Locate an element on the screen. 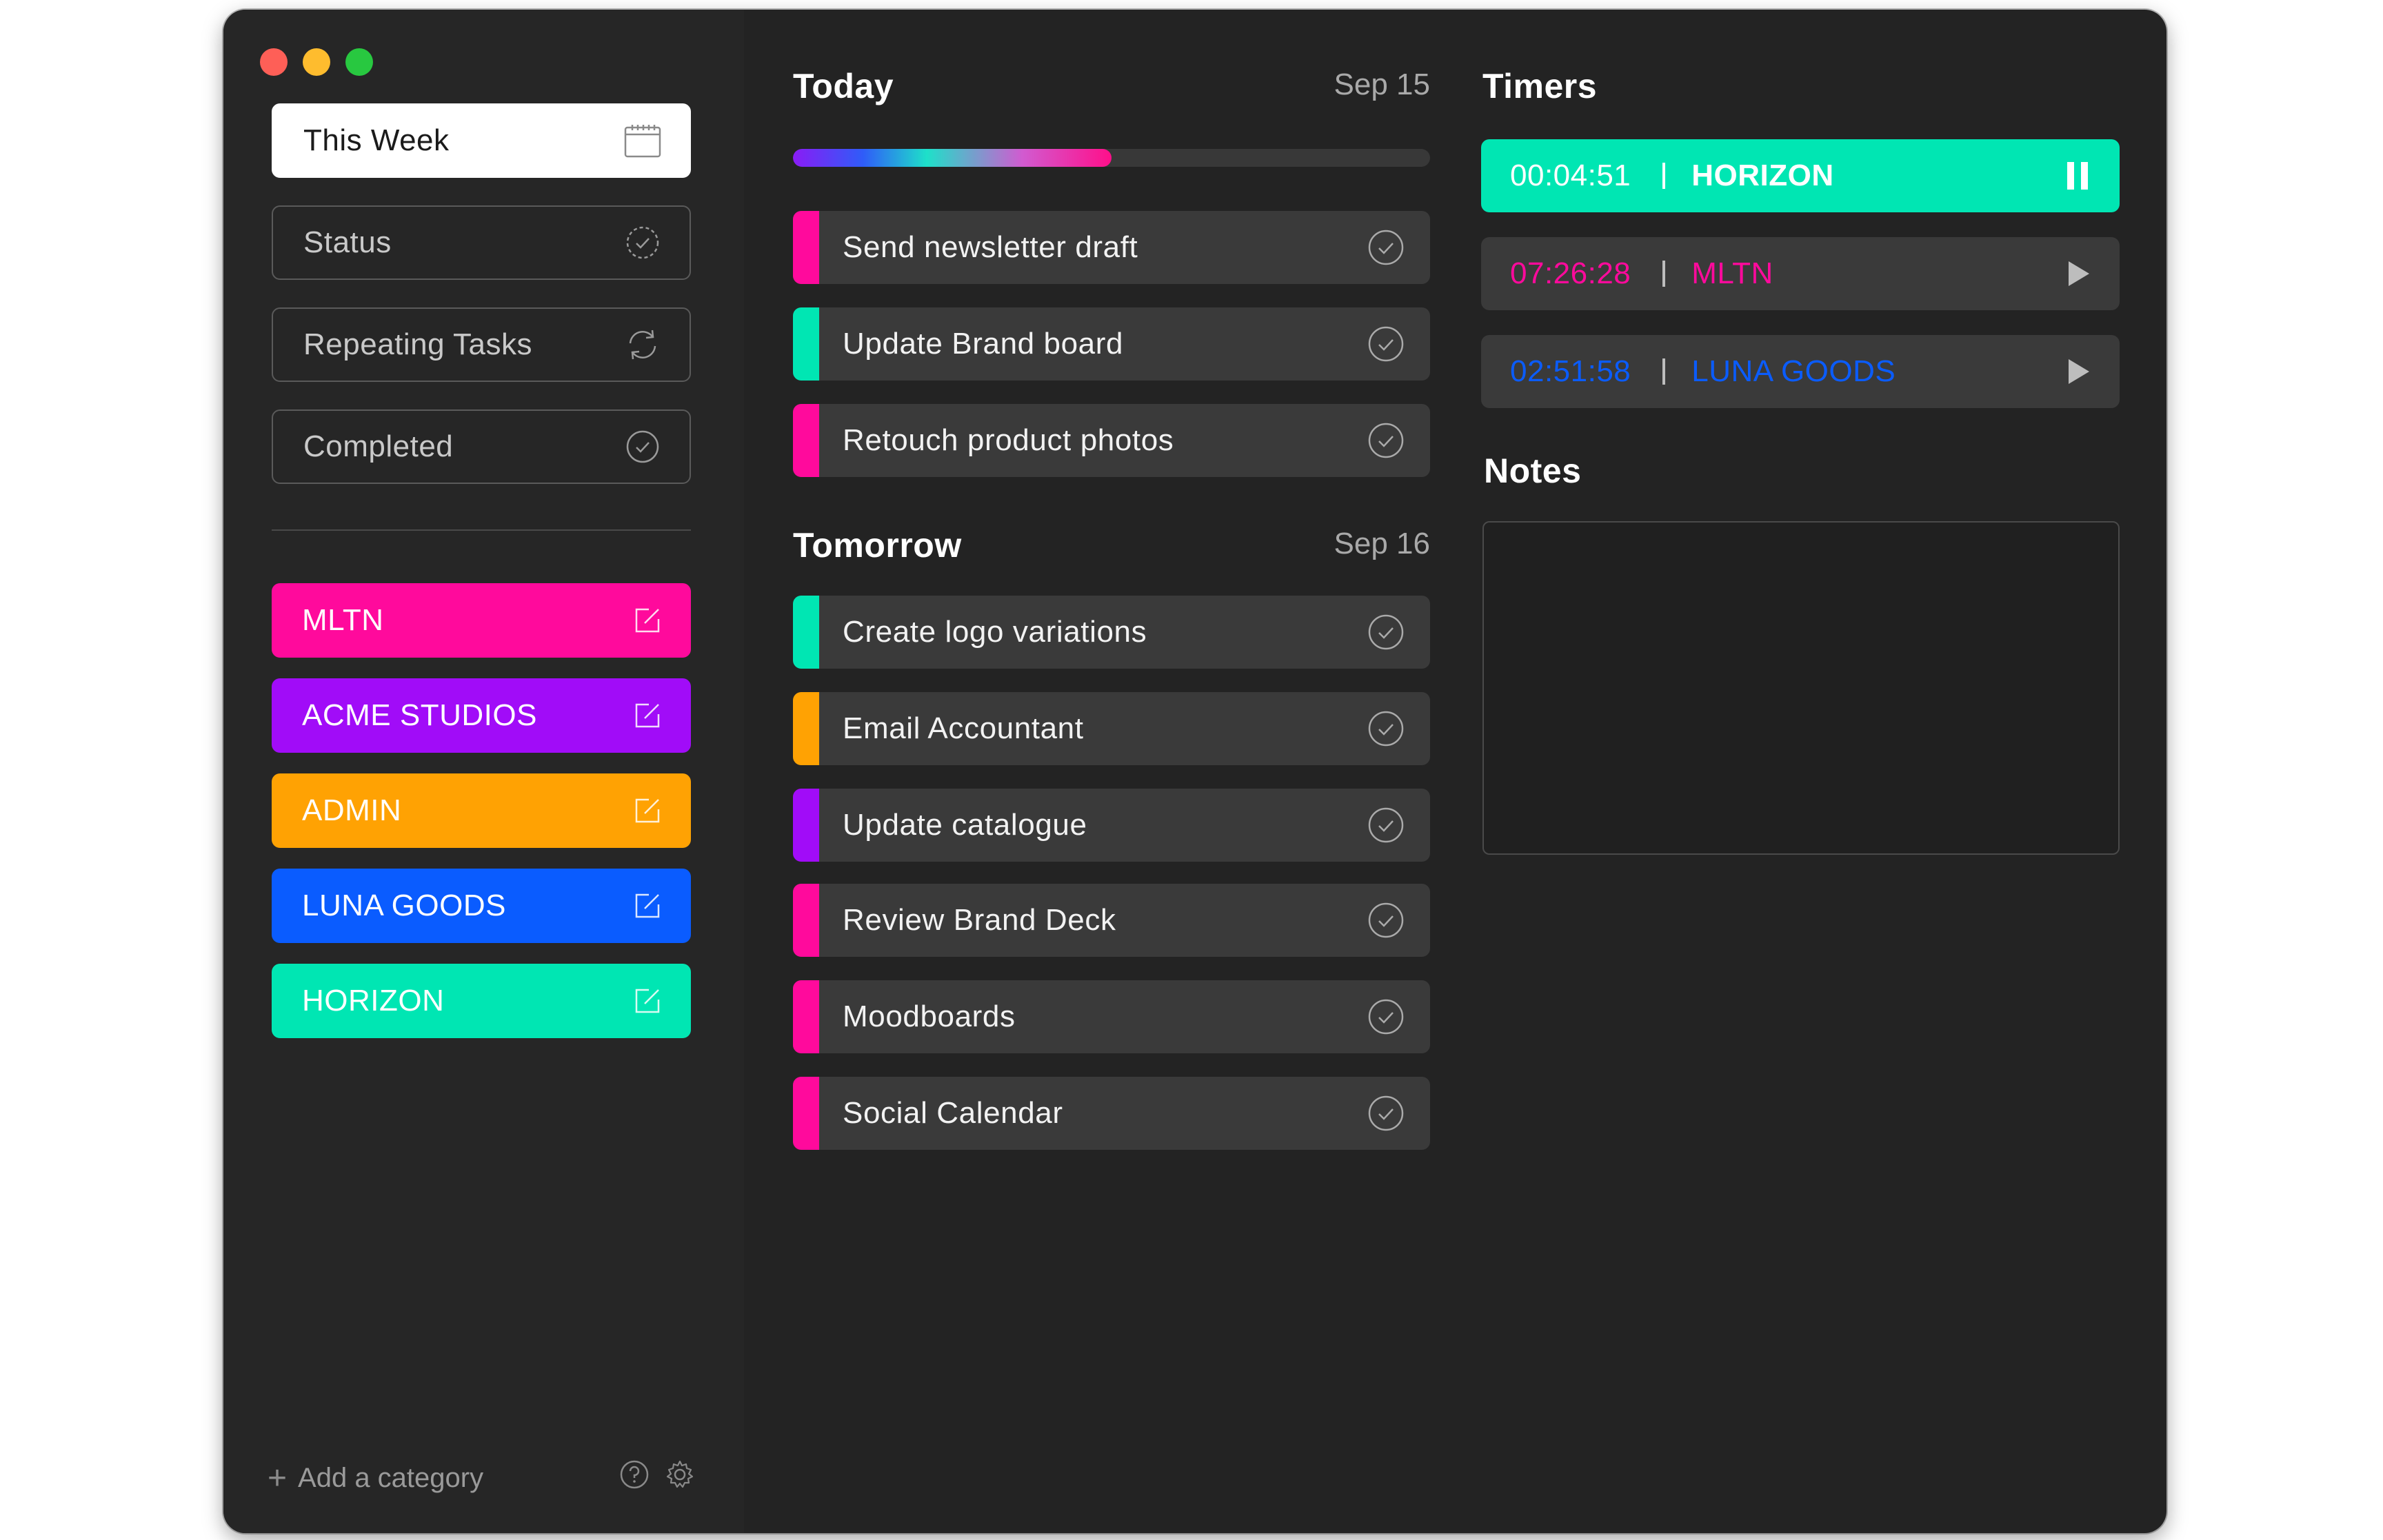  filter-label: Status is located at coordinates (347, 242).